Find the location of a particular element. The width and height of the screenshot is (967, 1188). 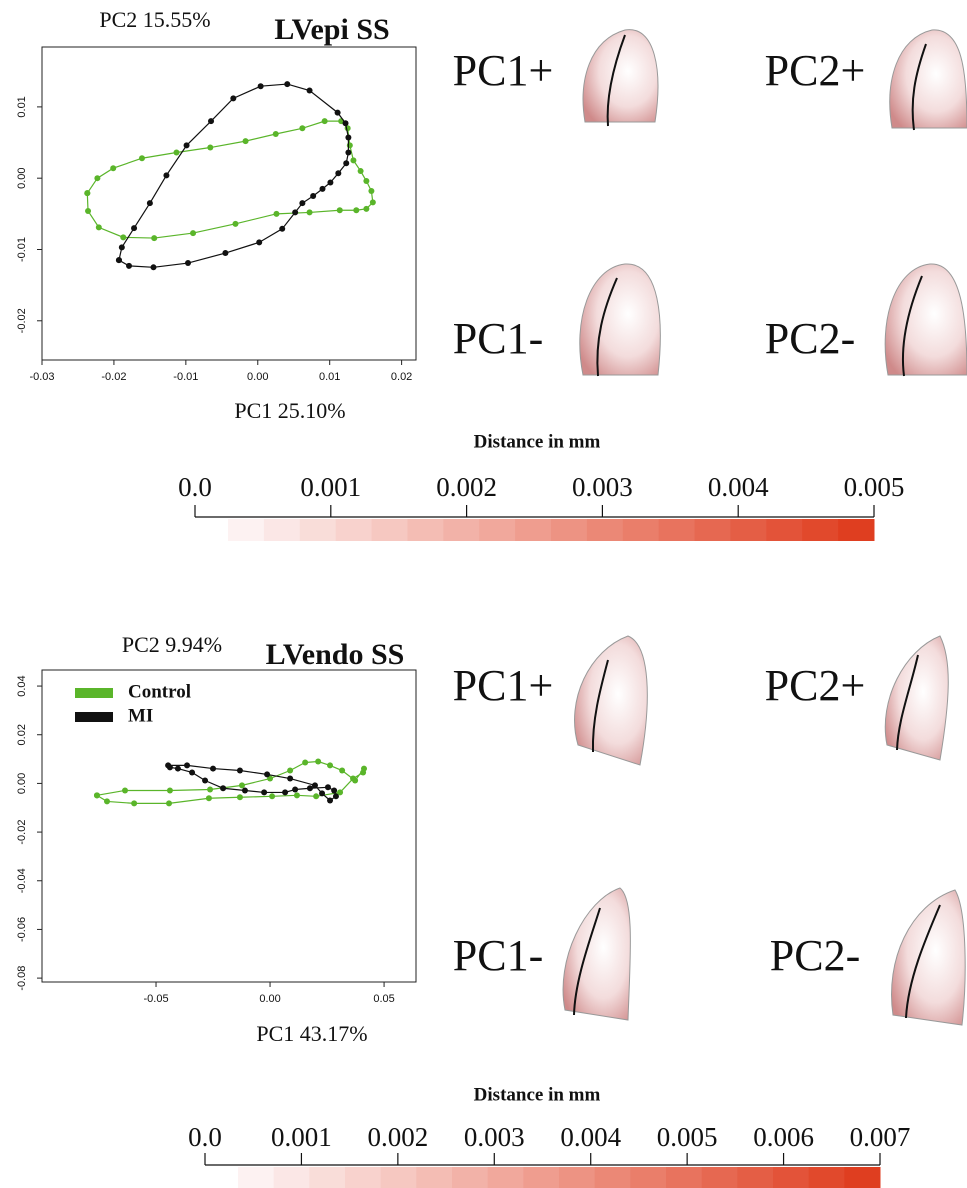

shape-label: PC2+ is located at coordinates (815, 685).